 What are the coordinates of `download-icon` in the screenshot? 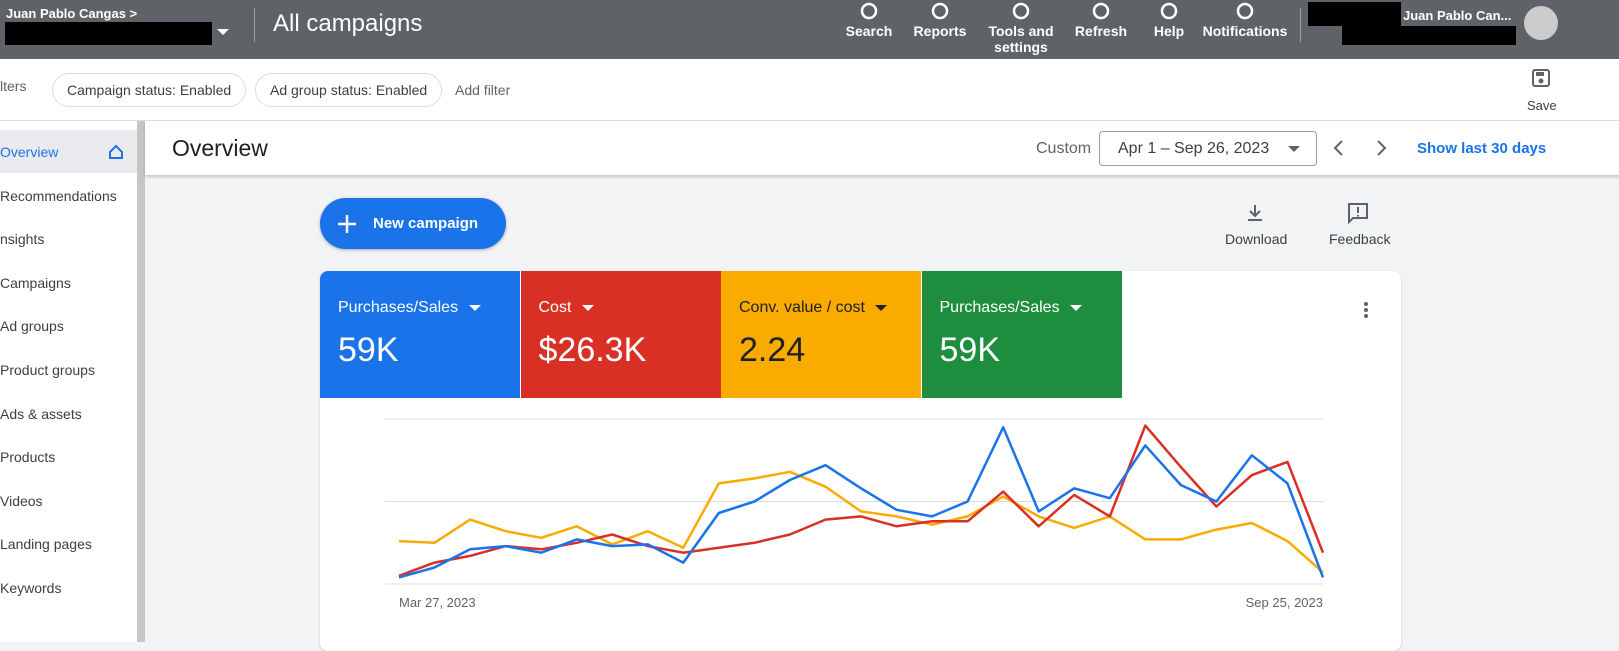 It's located at (1255, 213).